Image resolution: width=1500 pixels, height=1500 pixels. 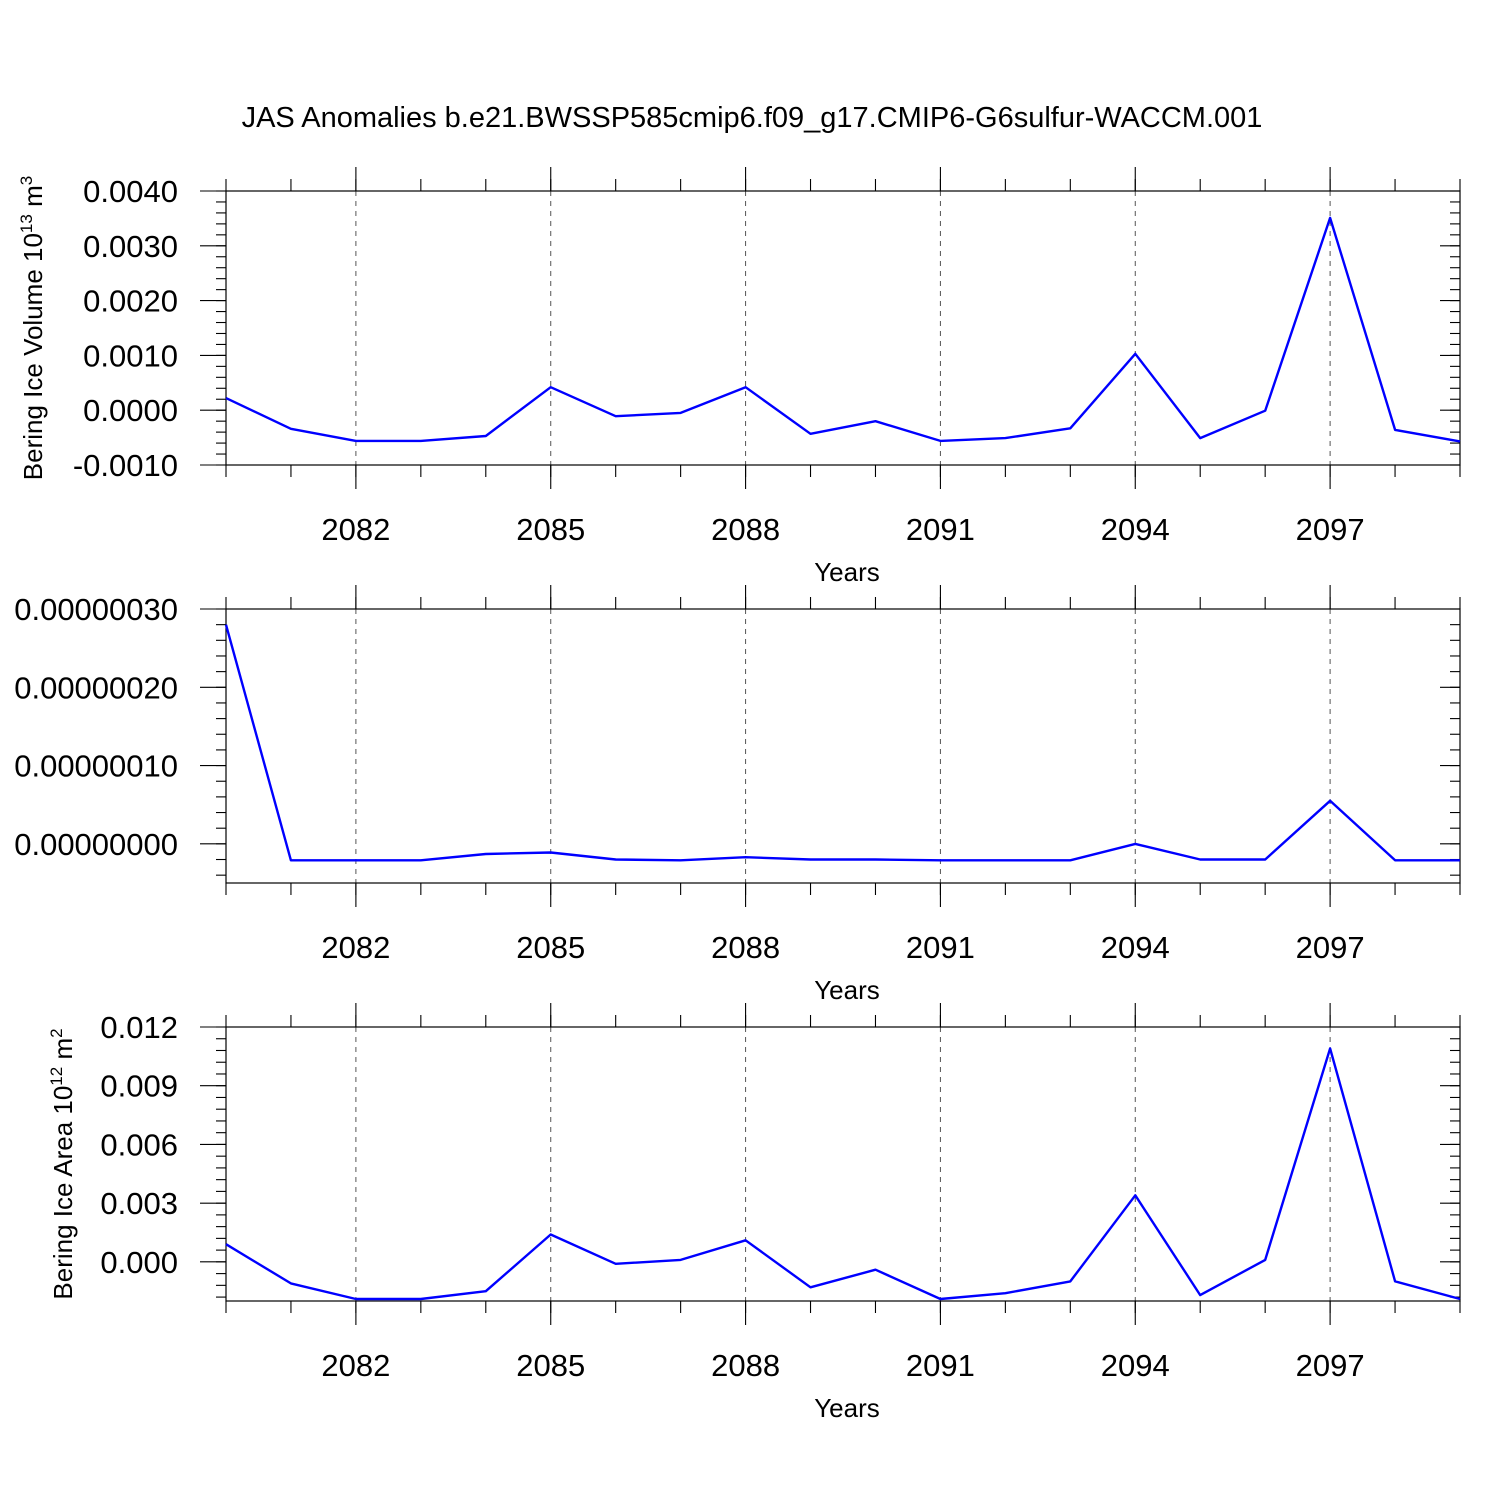 I want to click on y-tick-label: 0.00000000, so click(x=96, y=844).